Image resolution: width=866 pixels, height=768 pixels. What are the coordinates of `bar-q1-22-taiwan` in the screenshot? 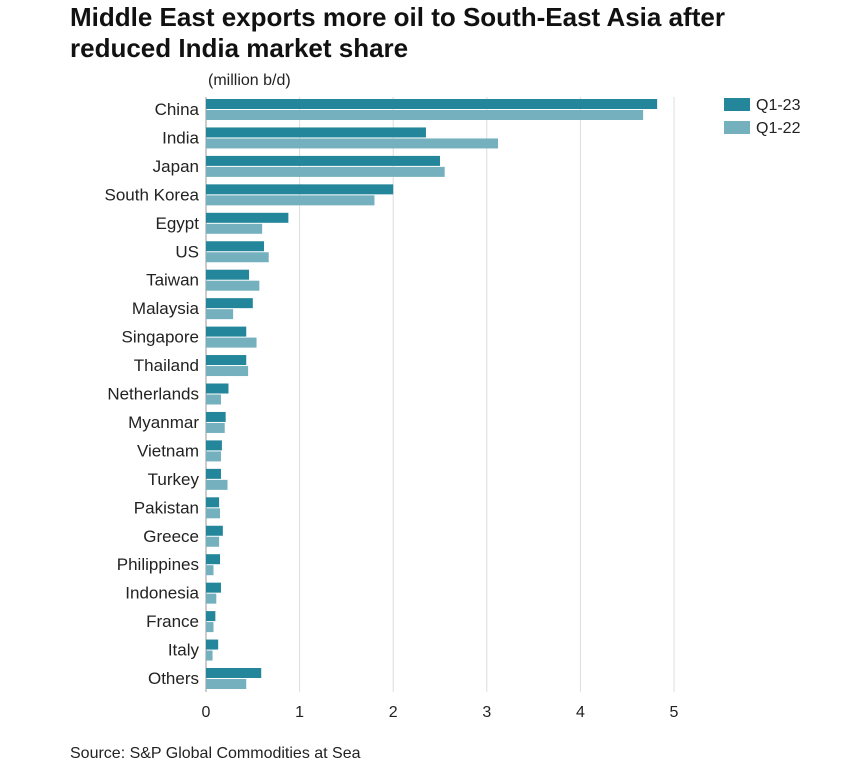 It's located at (233, 285).